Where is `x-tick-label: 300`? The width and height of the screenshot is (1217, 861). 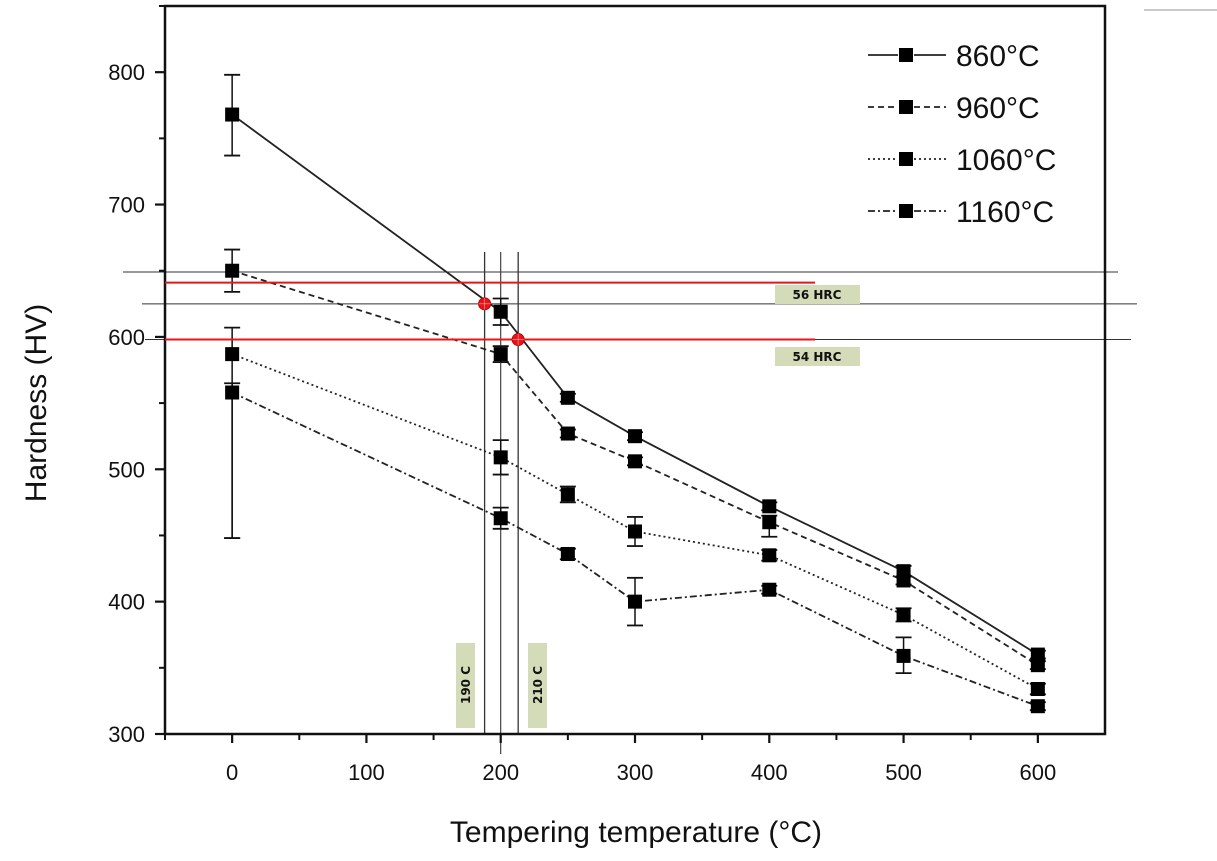 x-tick-label: 300 is located at coordinates (635, 772).